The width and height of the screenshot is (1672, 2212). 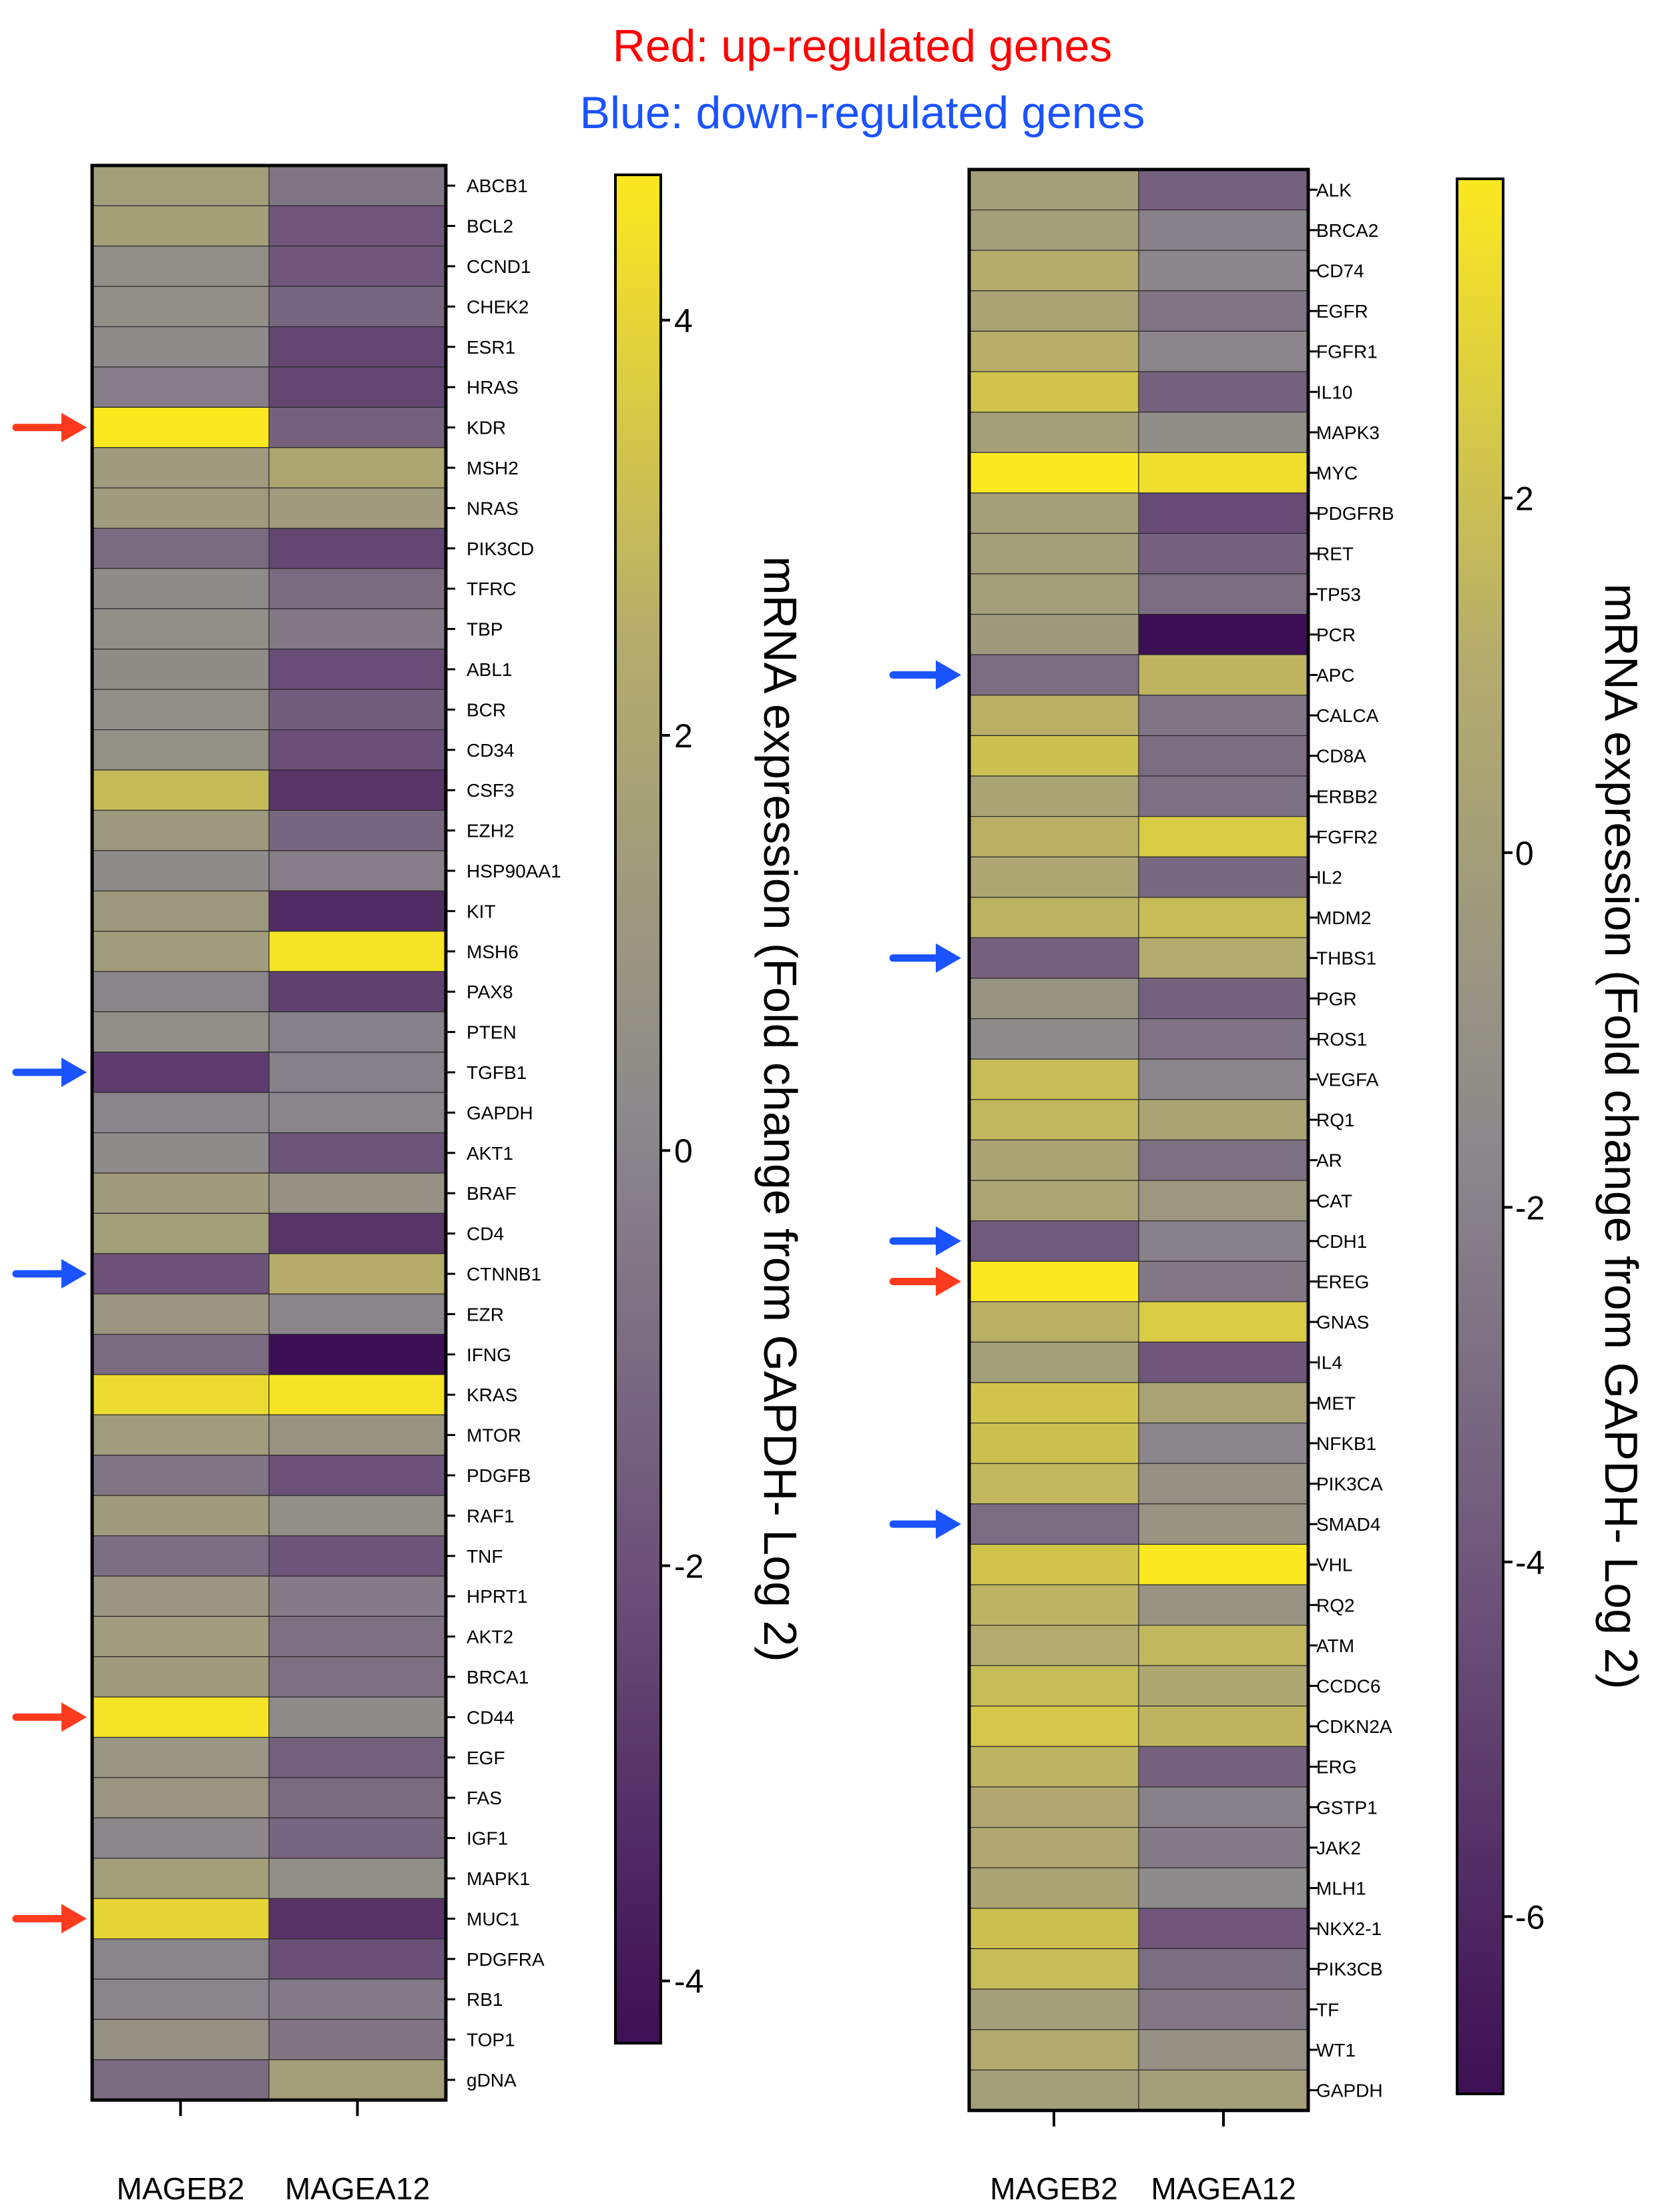 What do you see at coordinates (683, 736) in the screenshot?
I see `colorbar-tick-label: 2` at bounding box center [683, 736].